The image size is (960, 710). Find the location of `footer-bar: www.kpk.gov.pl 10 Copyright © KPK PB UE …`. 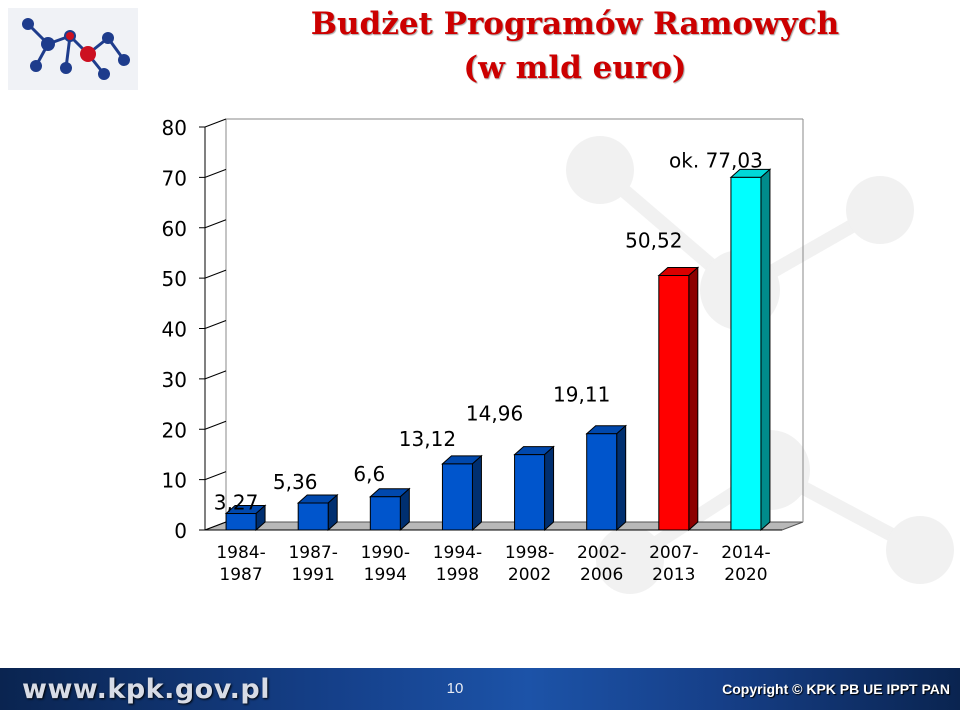

footer-bar: www.kpk.gov.pl 10 Copyright © KPK PB UE … is located at coordinates (480, 689).